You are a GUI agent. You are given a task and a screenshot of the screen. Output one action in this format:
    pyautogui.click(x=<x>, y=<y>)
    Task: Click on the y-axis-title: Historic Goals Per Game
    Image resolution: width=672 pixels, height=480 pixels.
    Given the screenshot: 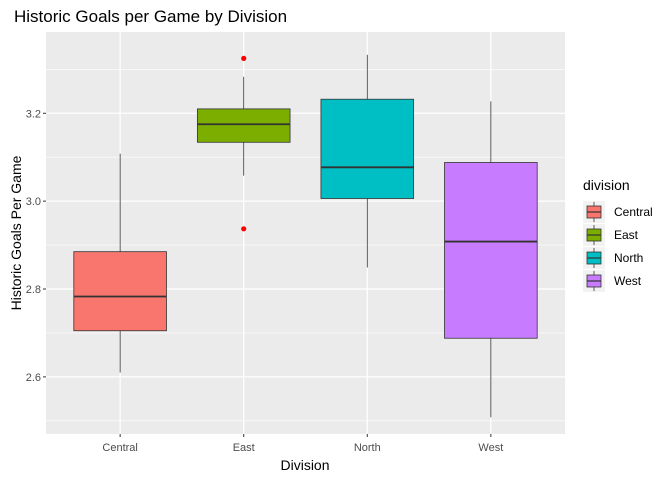 What is the action you would take?
    pyautogui.click(x=16, y=232)
    